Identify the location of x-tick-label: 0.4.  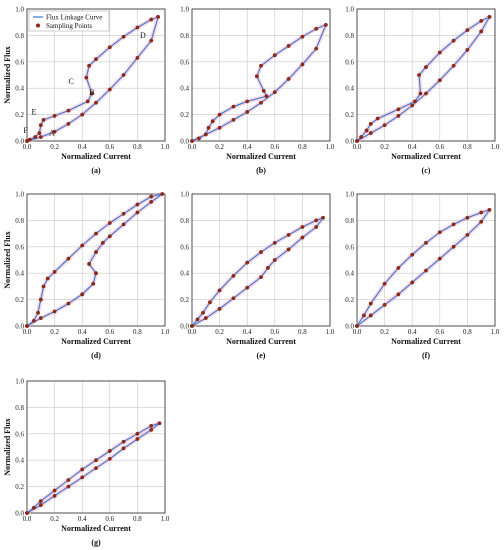
(412, 147).